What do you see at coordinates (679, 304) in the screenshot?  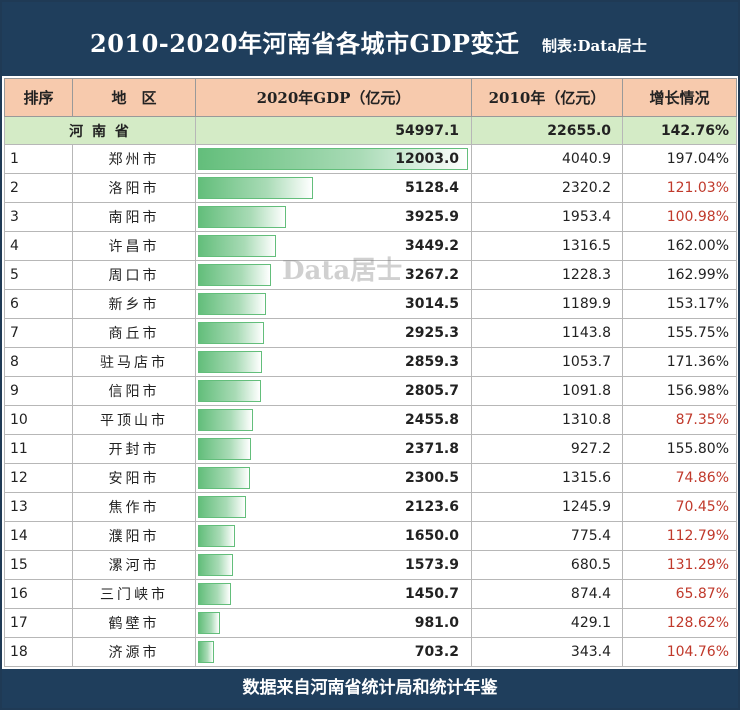 I see `row-growth: 153.17%` at bounding box center [679, 304].